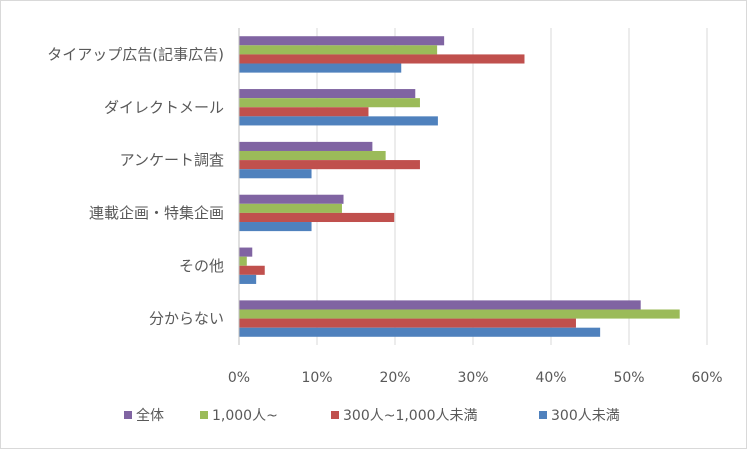 Image resolution: width=747 pixels, height=449 pixels. What do you see at coordinates (186, 319) in the screenshot?
I see `category-label: 分からない` at bounding box center [186, 319].